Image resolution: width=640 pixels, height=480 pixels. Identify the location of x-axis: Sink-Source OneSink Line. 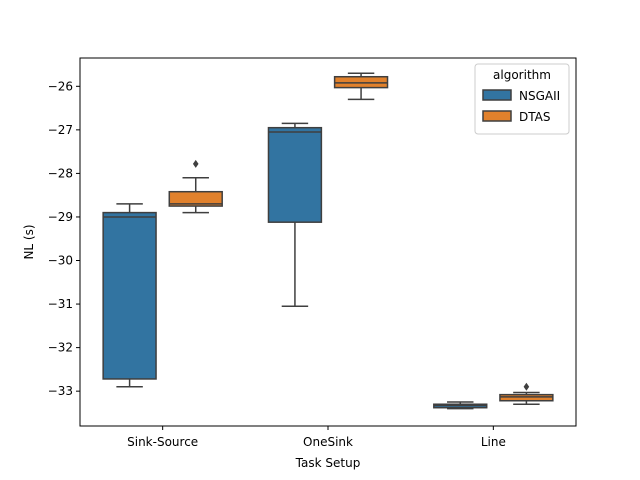
(316, 437).